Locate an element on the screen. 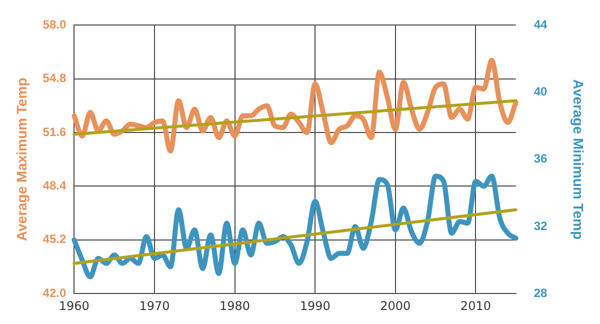 Image resolution: width=600 pixels, height=324 pixels. x-tick-label: 2000 is located at coordinates (395, 305).